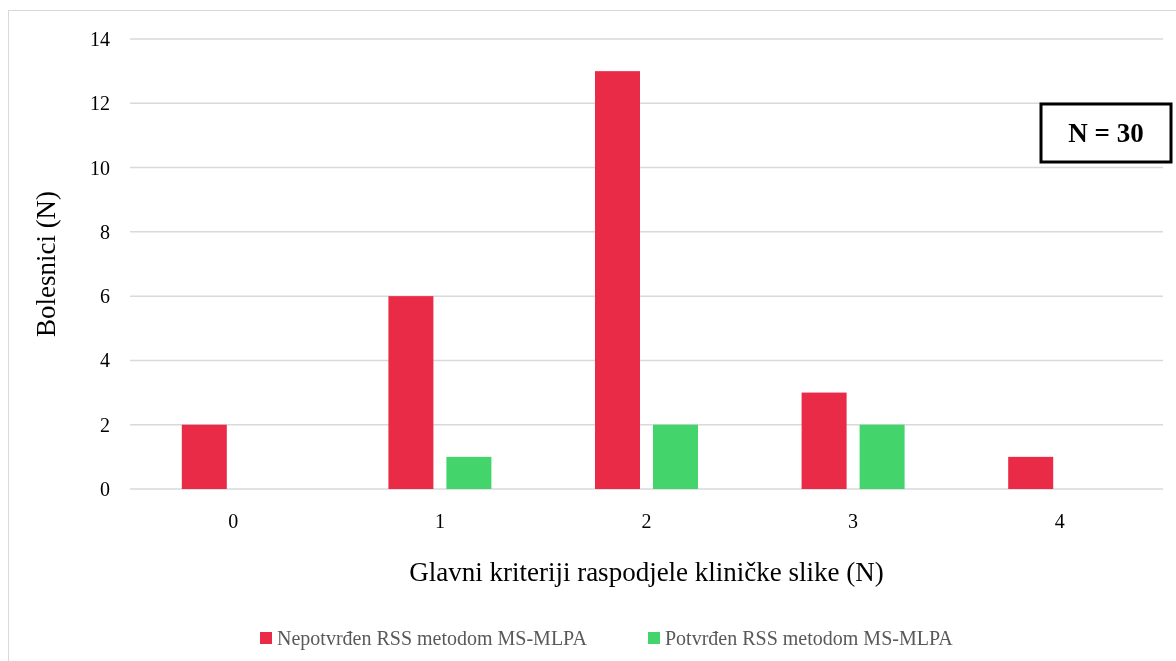 The image size is (1176, 661). I want to click on y-tick-label: 2, so click(105, 424).